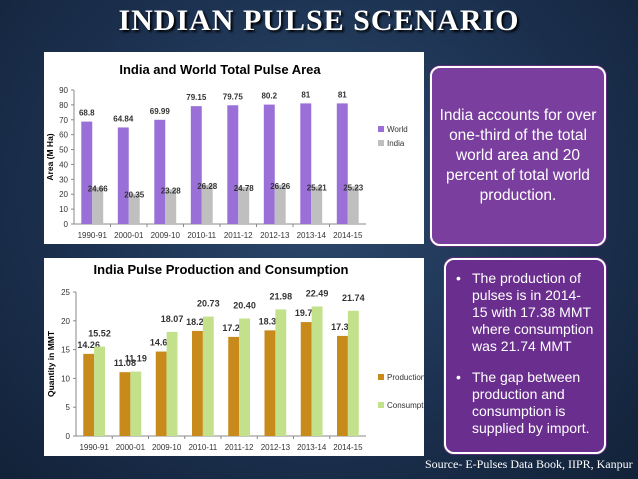  I want to click on data-label: 19.78, so click(306, 313).